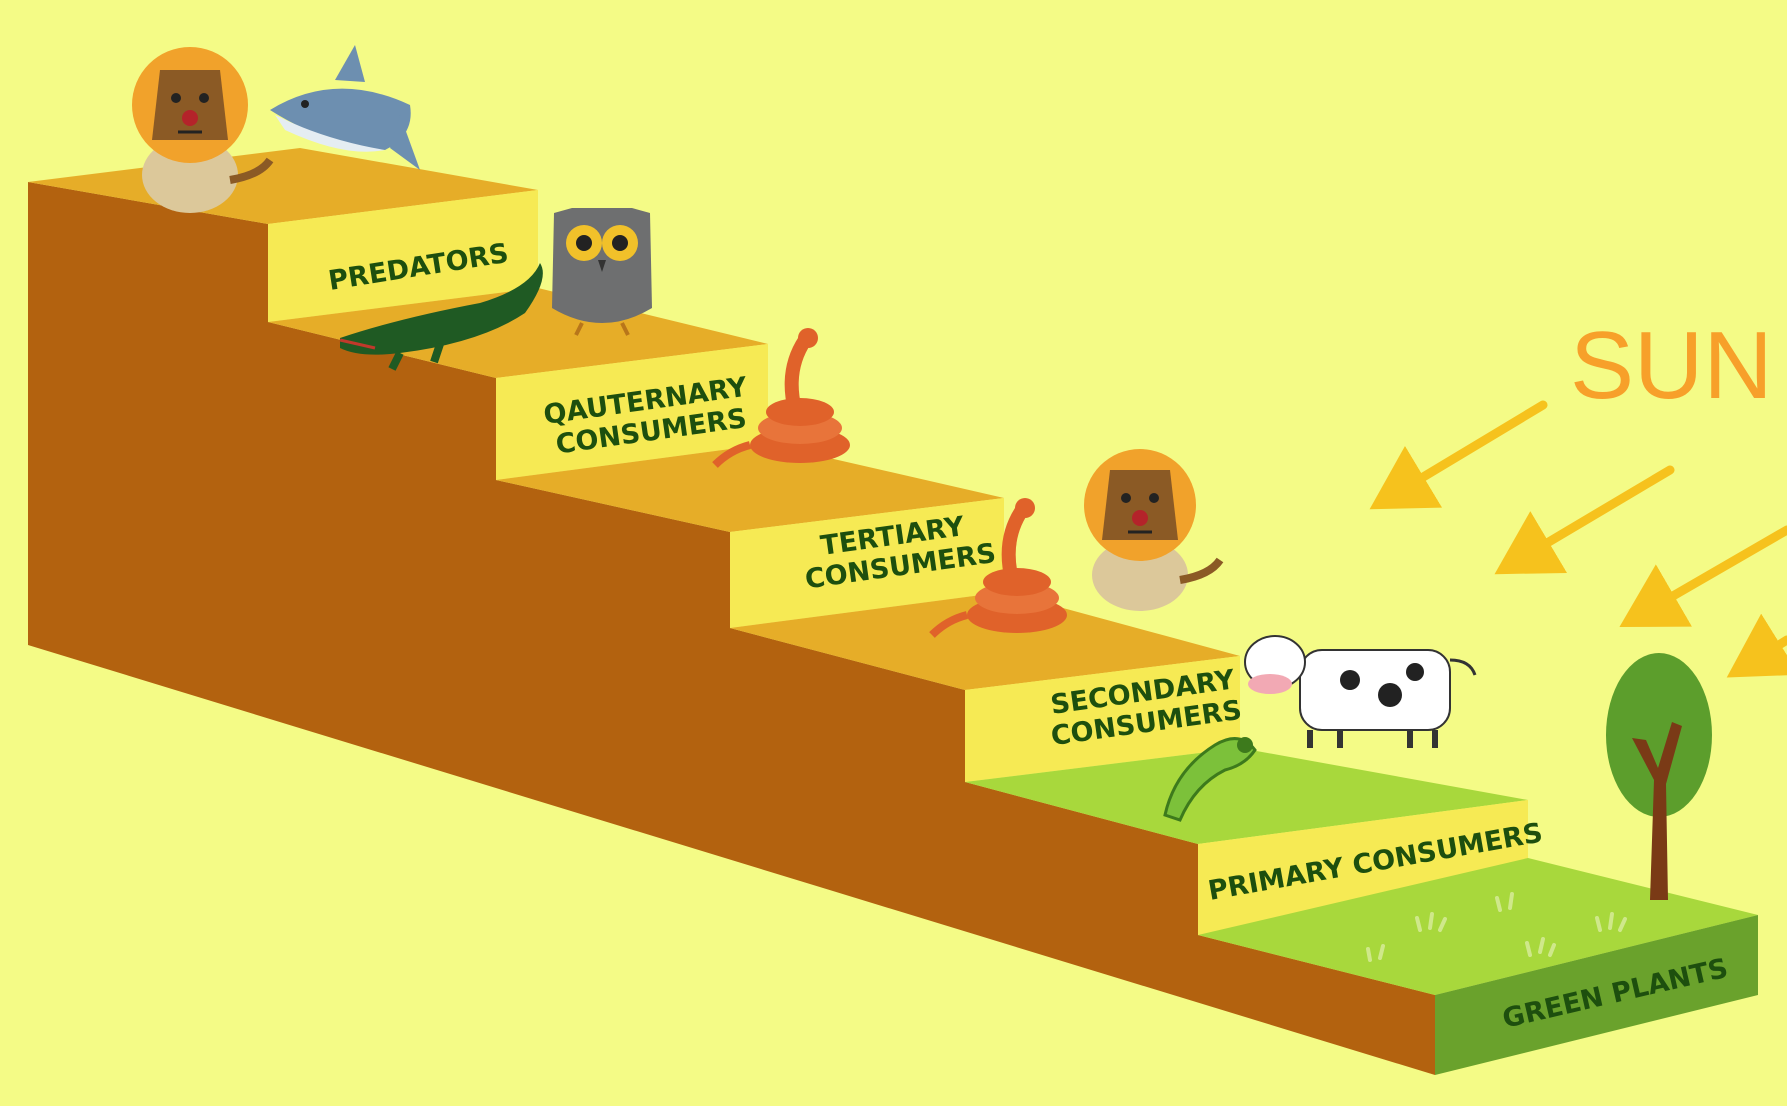 The height and width of the screenshot is (1106, 1787). I want to click on lion-icon, so click(203, 130).